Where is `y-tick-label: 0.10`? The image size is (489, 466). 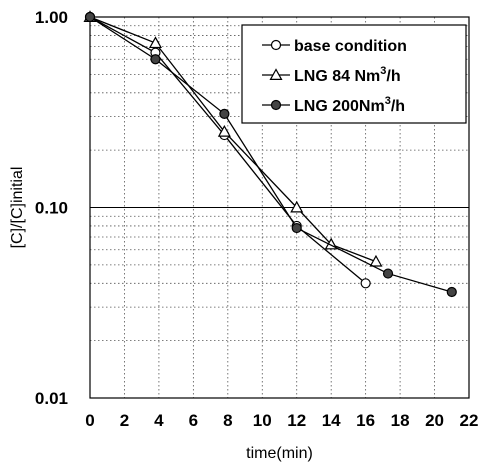 y-tick-label: 0.10 is located at coordinates (51, 208).